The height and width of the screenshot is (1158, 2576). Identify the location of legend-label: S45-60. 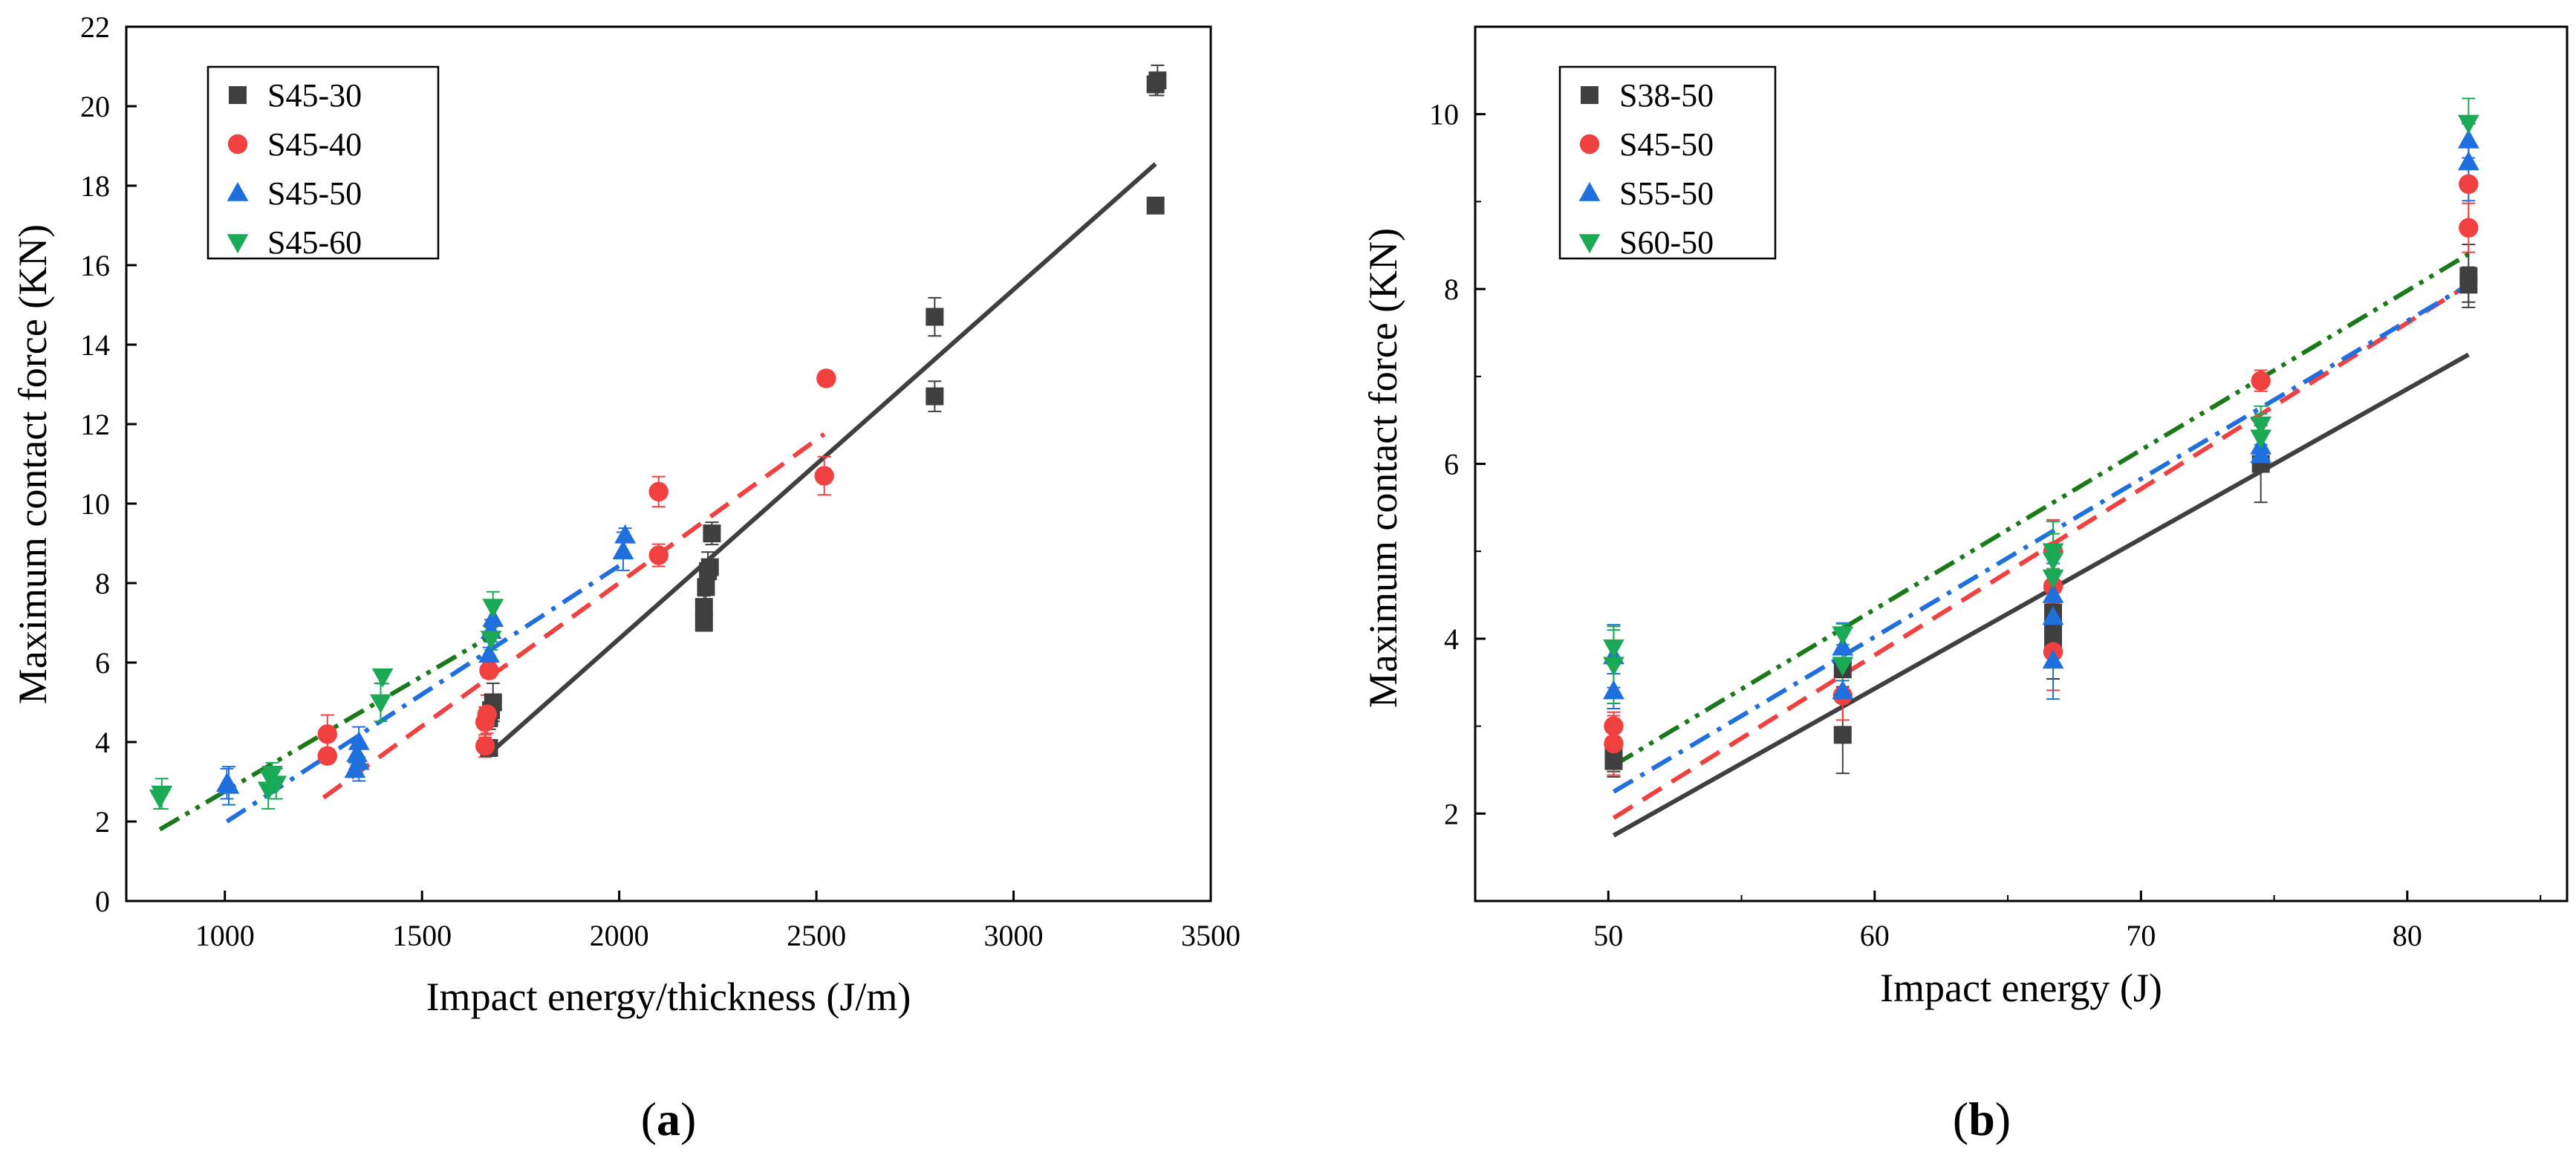
(314, 242).